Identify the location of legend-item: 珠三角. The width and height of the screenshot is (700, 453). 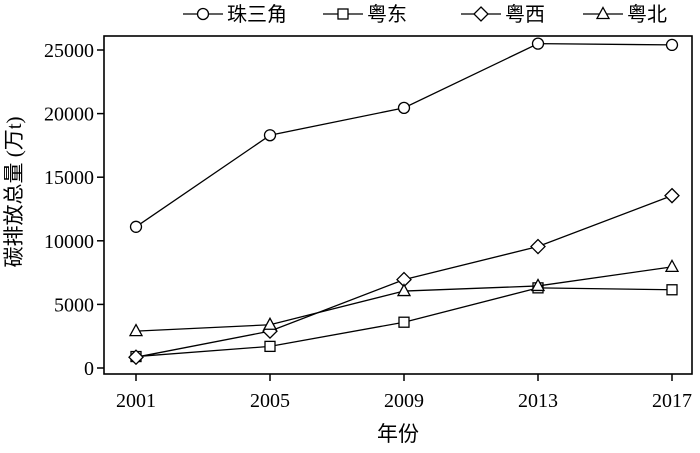
(235, 14).